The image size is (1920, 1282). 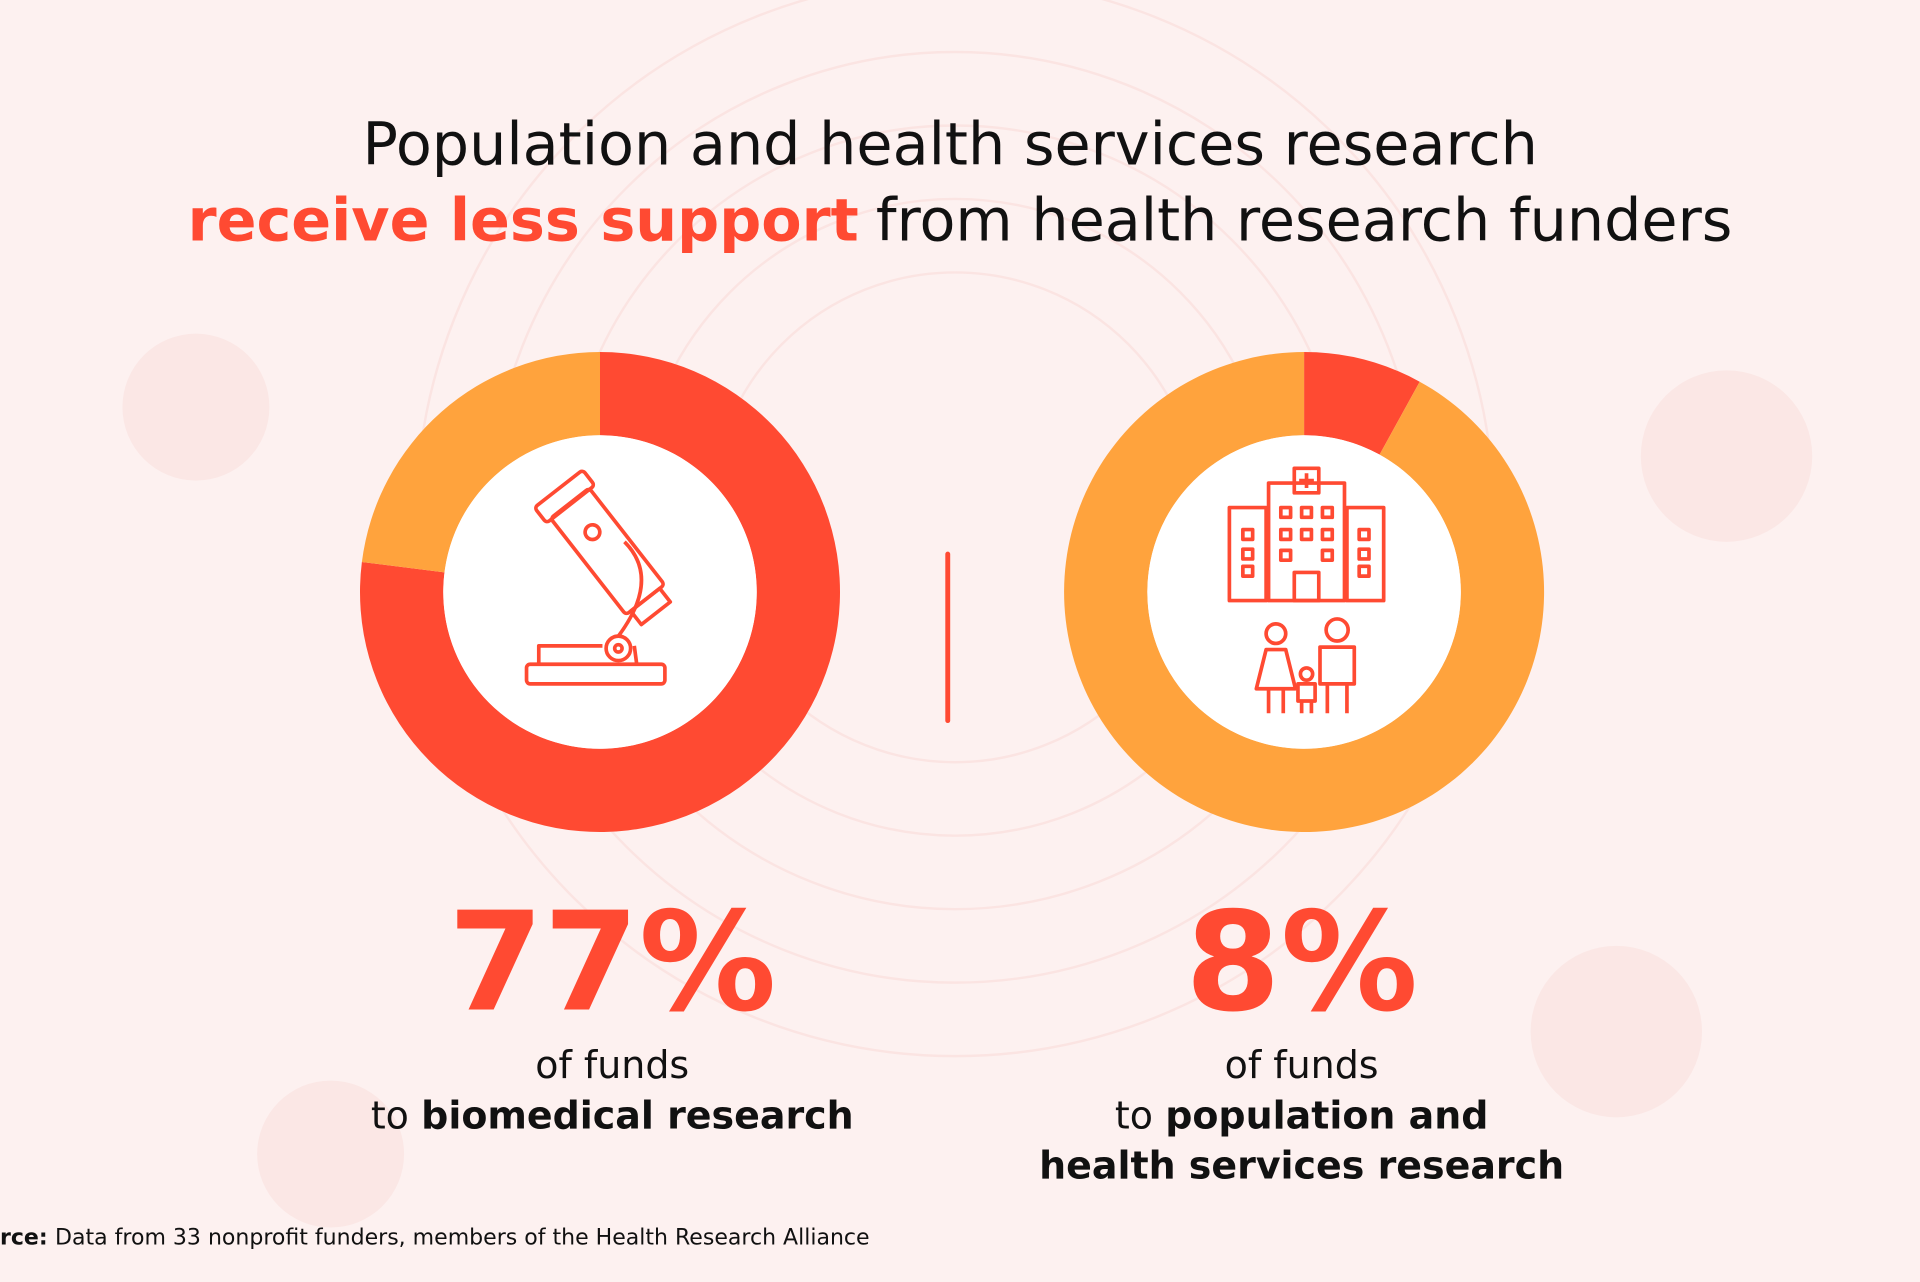 What do you see at coordinates (1301, 963) in the screenshot?
I see `value-label: 8%` at bounding box center [1301, 963].